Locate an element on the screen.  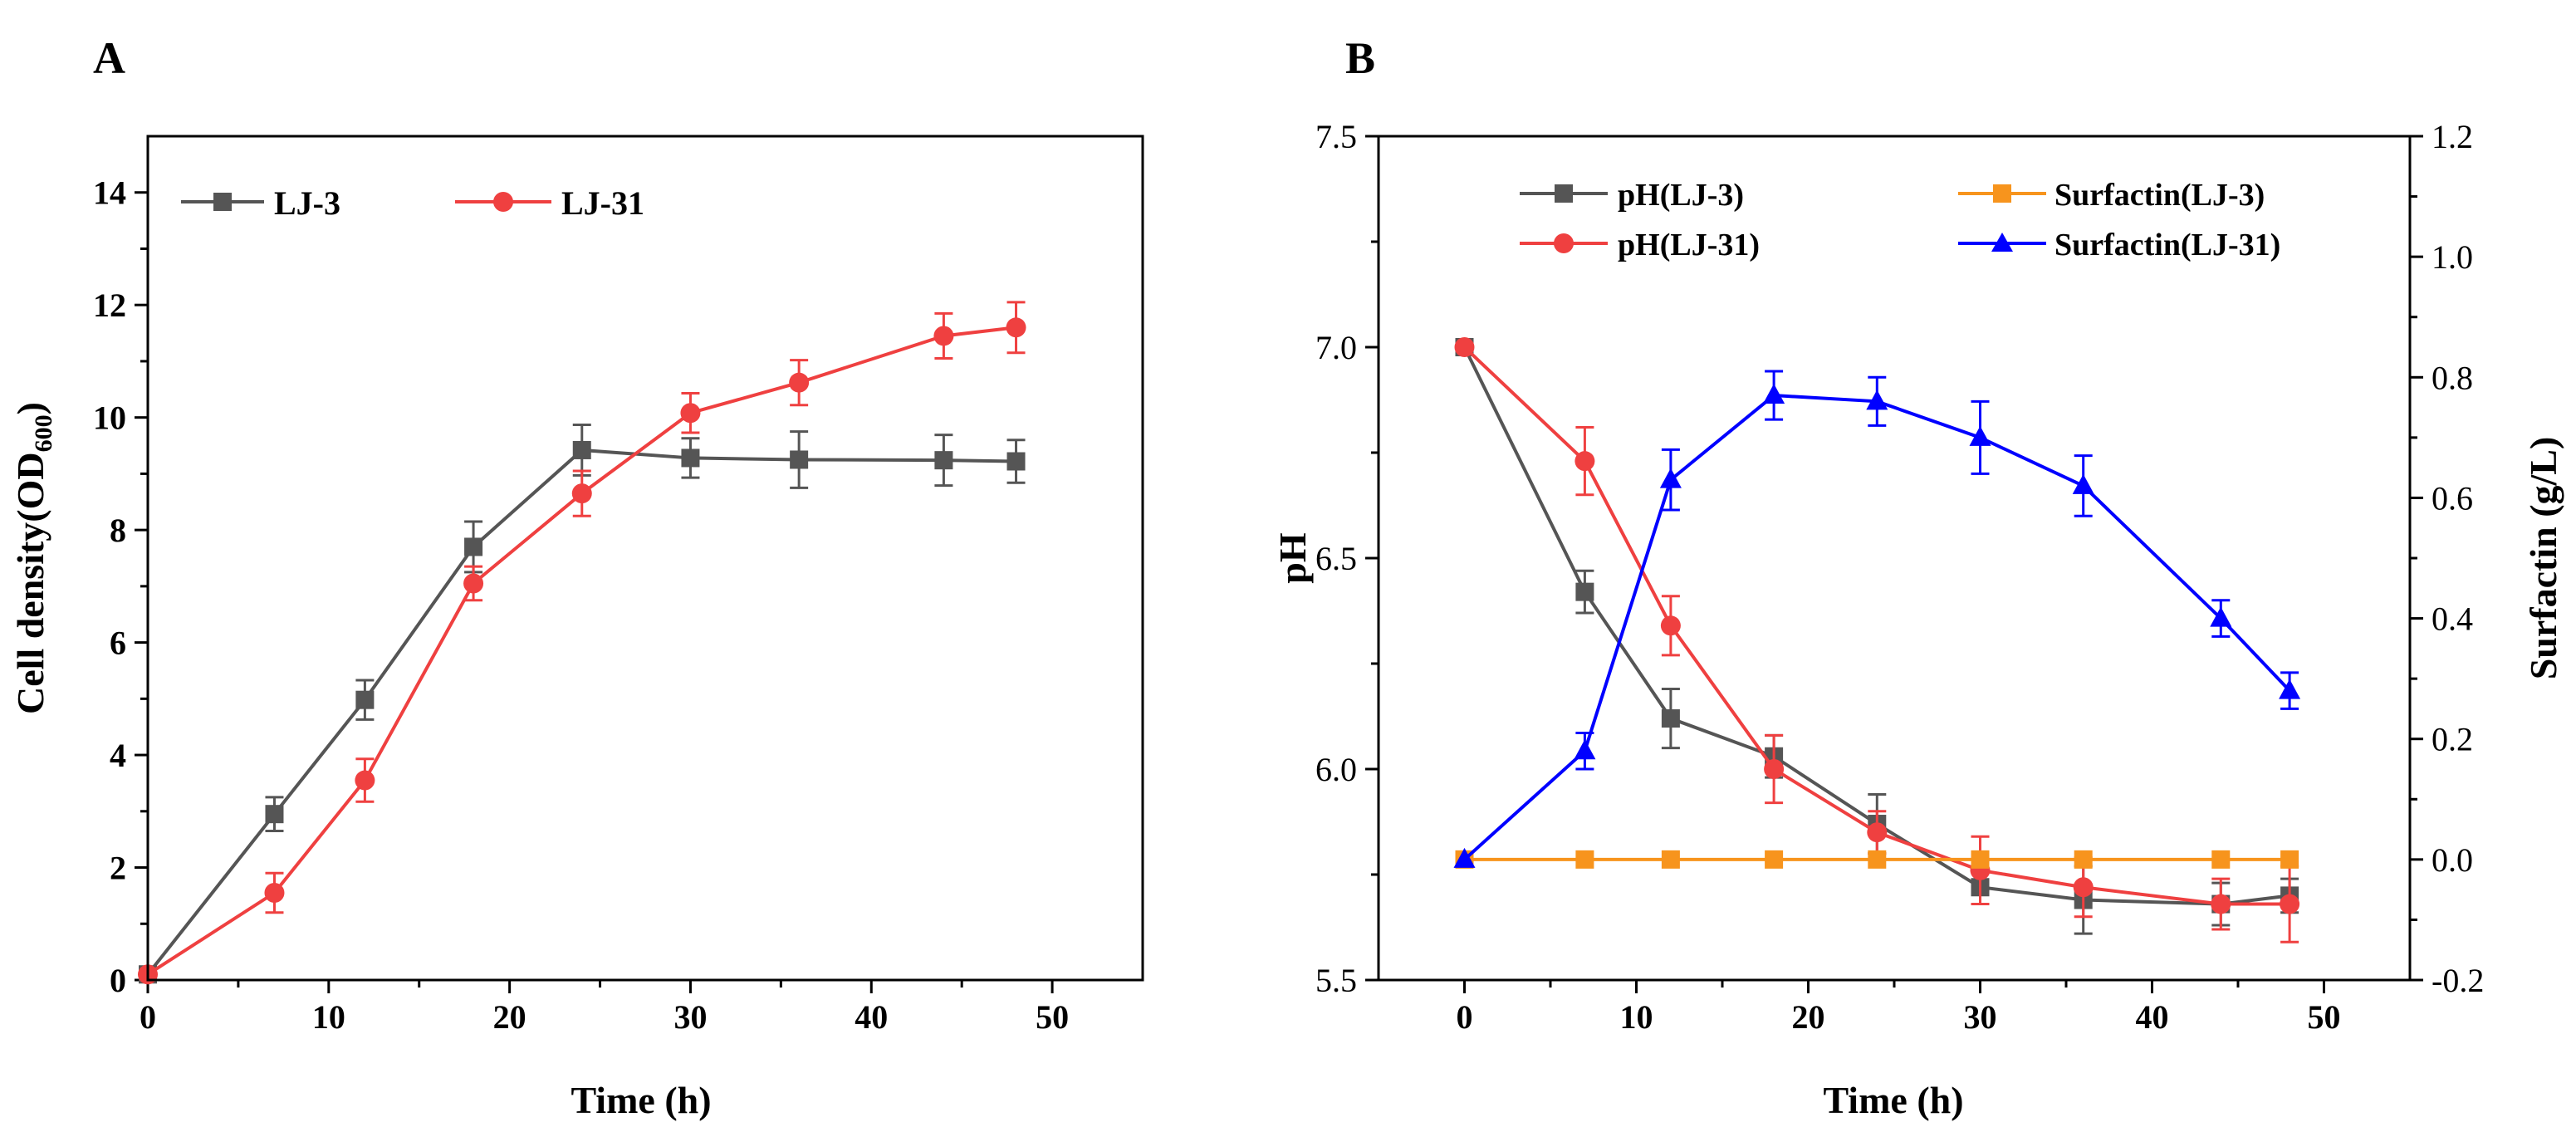
y-tick-label: 14 is located at coordinates (110, 193).